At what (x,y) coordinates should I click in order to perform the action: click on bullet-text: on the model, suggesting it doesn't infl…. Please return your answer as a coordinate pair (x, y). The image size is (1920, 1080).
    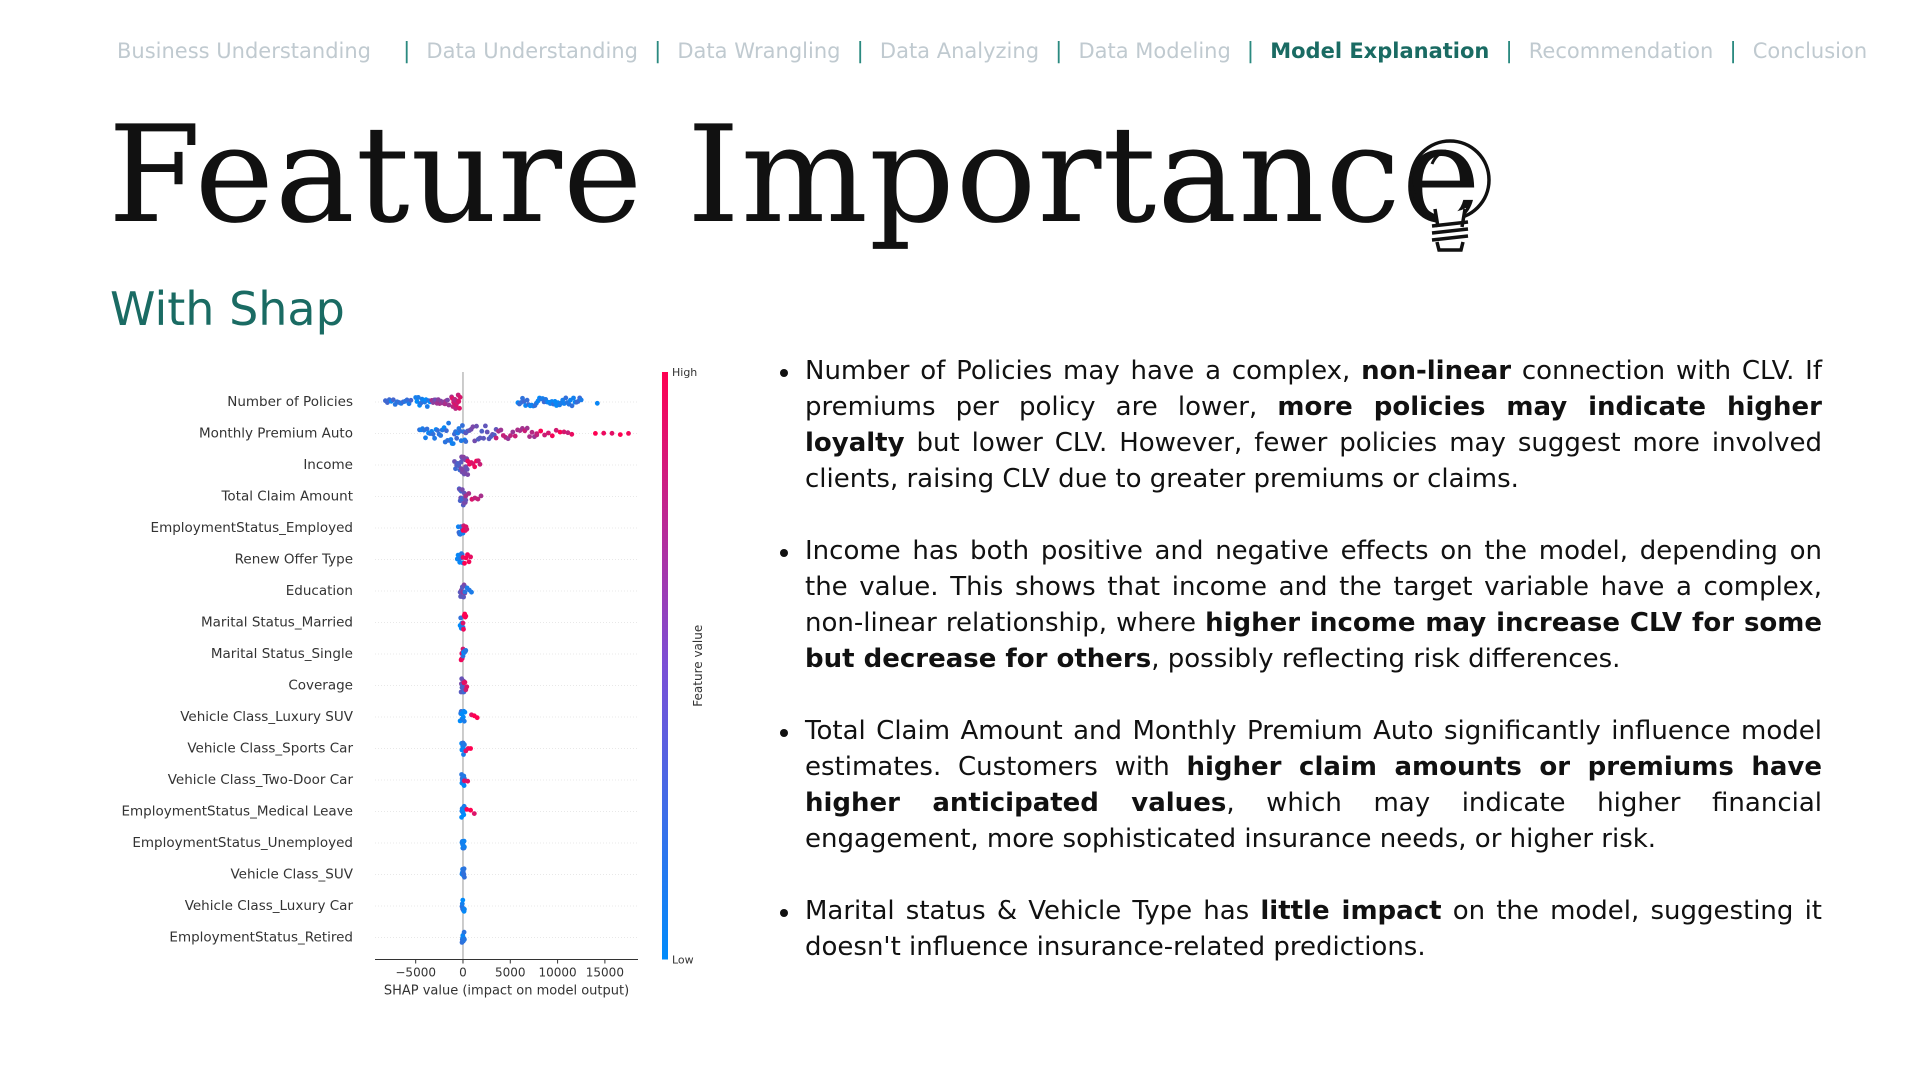
    Looking at the image, I should click on (1313, 929).